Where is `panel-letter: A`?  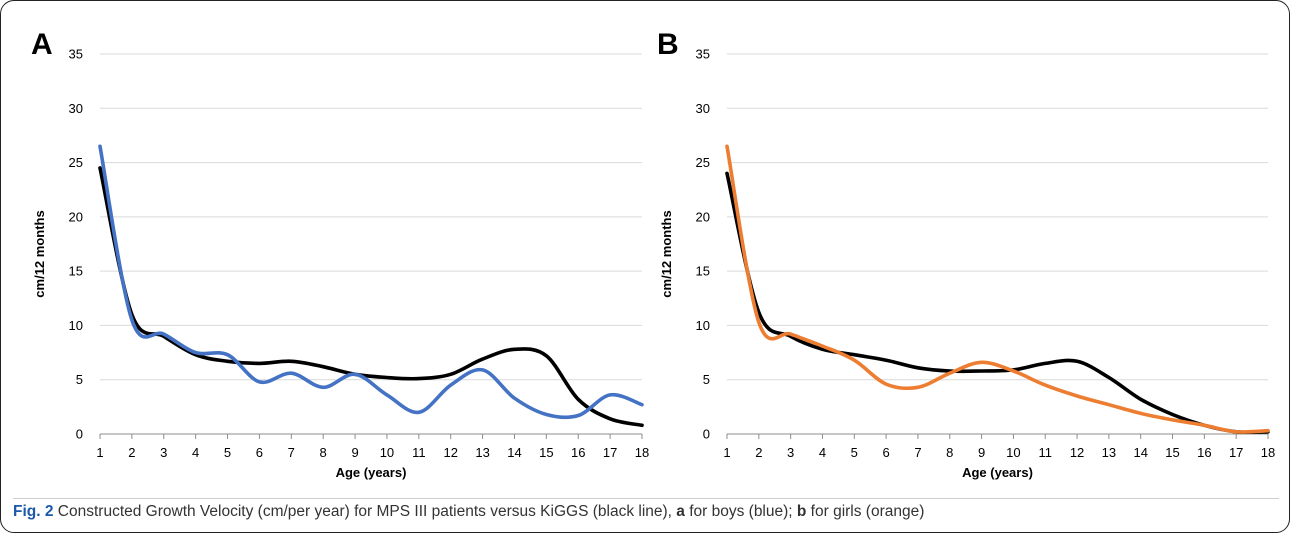
panel-letter: A is located at coordinates (42, 44).